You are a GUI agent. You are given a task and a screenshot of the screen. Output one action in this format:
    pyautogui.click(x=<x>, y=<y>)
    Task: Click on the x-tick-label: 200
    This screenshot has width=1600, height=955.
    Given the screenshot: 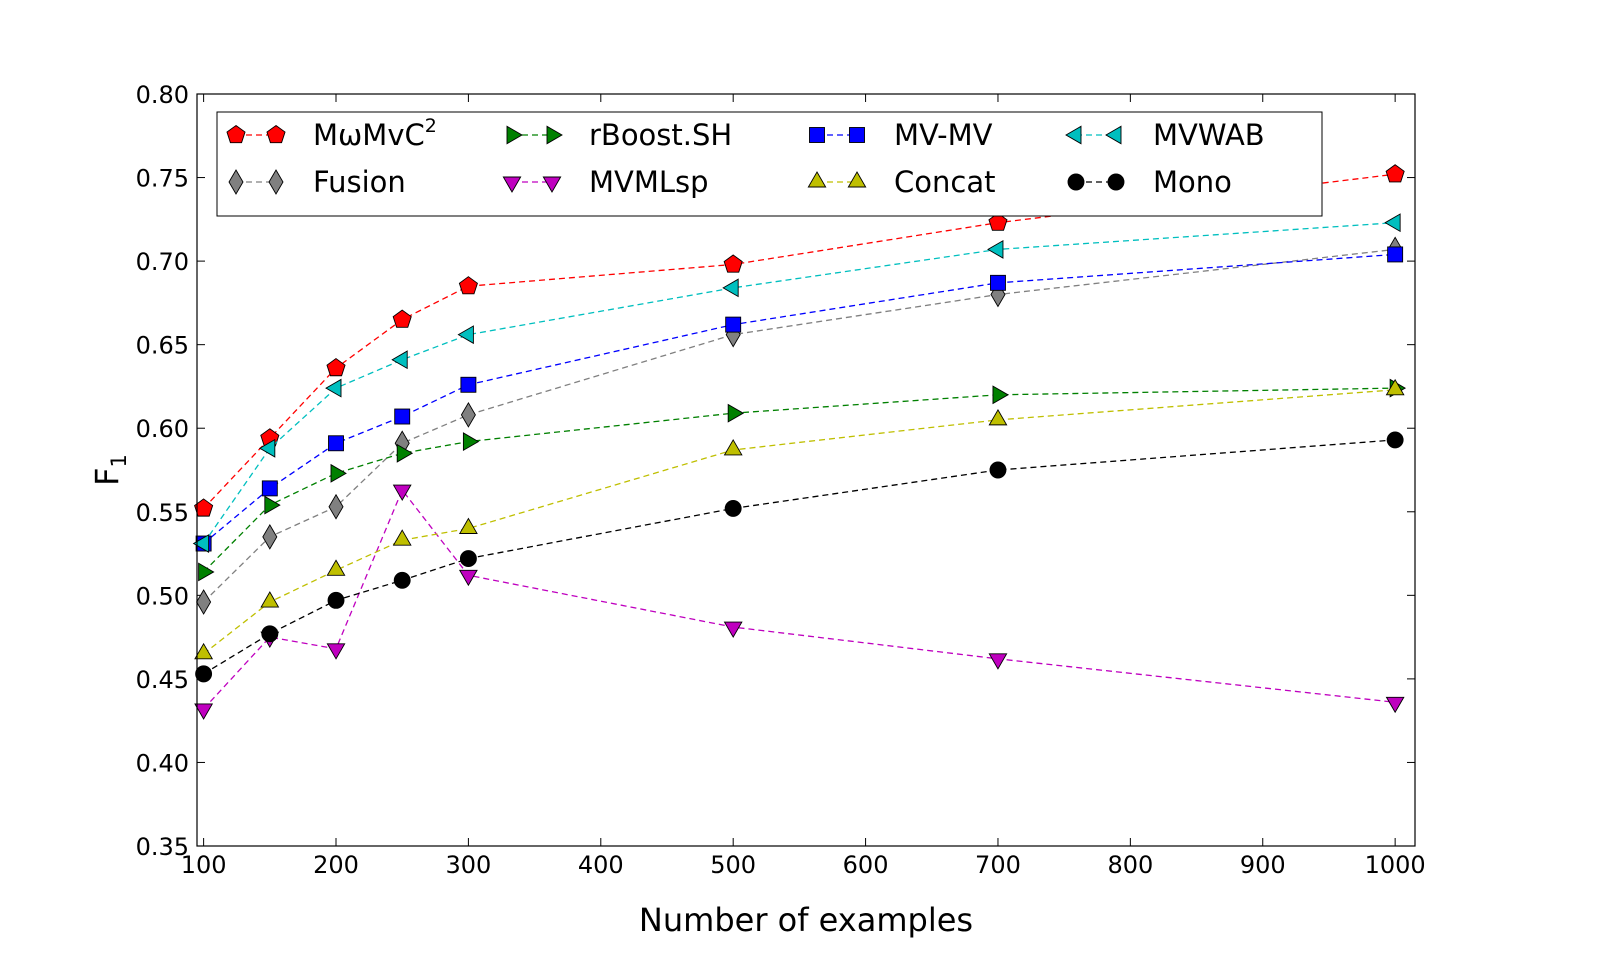 What is the action you would take?
    pyautogui.click(x=336, y=865)
    